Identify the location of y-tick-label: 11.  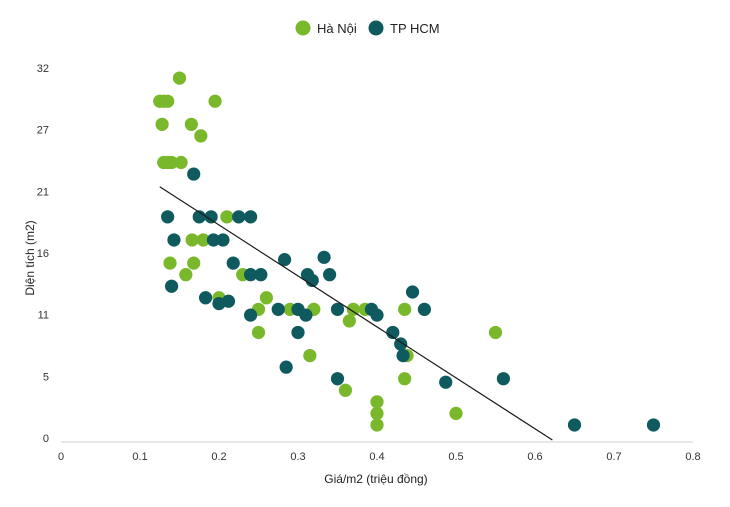
(43, 316).